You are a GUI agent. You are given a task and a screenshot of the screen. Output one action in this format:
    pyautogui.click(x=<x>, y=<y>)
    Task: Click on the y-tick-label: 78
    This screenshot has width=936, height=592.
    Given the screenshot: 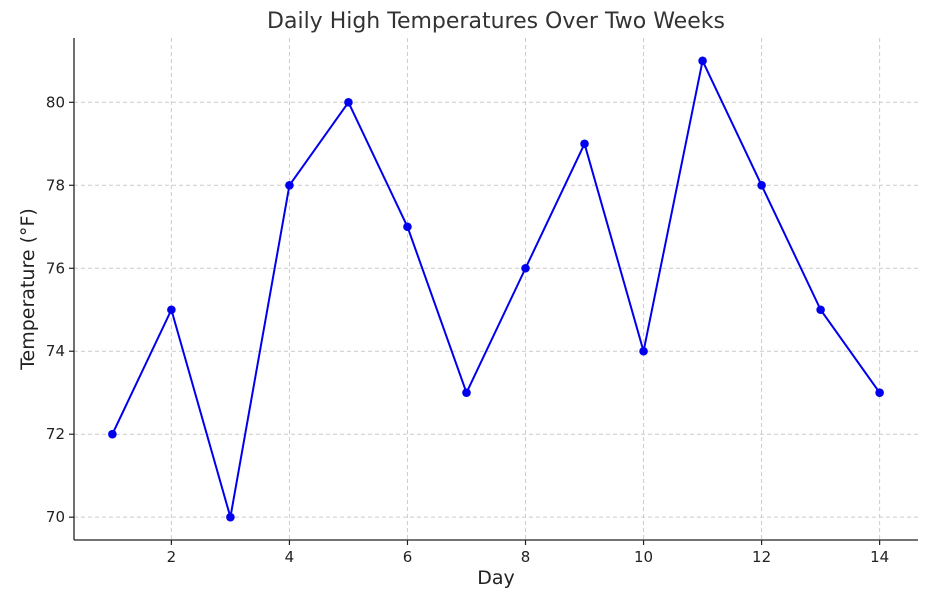 What is the action you would take?
    pyautogui.click(x=55, y=185)
    